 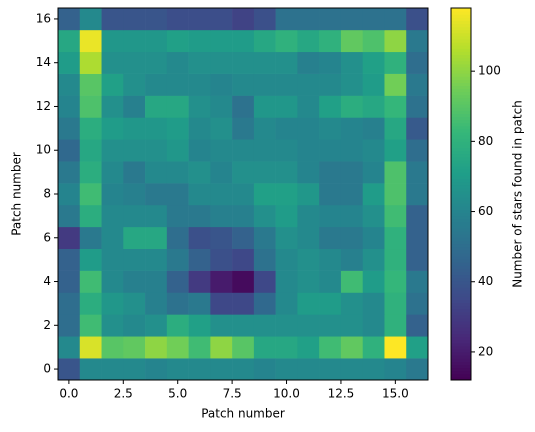 I want to click on colorbar-tick-label: 100, so click(x=489, y=71).